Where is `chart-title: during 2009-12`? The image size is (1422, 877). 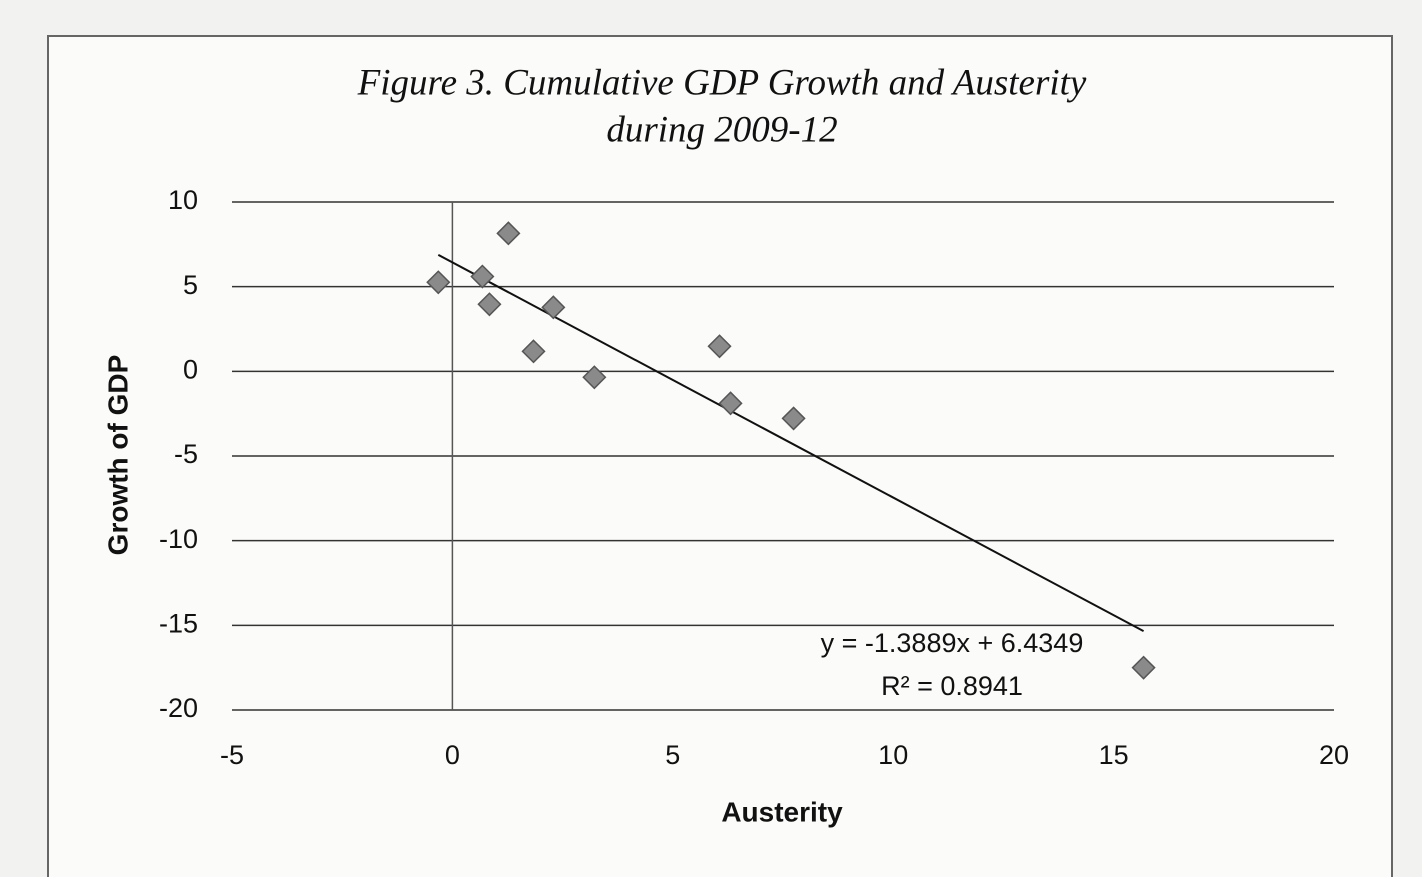
chart-title: during 2009-12 is located at coordinates (721, 129).